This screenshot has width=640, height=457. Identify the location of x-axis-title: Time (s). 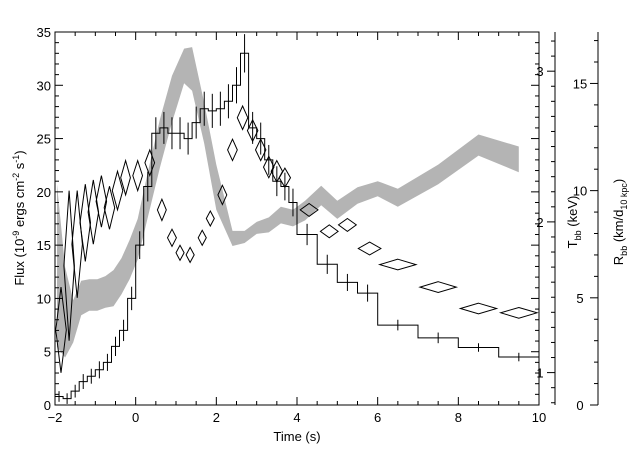
(296, 436).